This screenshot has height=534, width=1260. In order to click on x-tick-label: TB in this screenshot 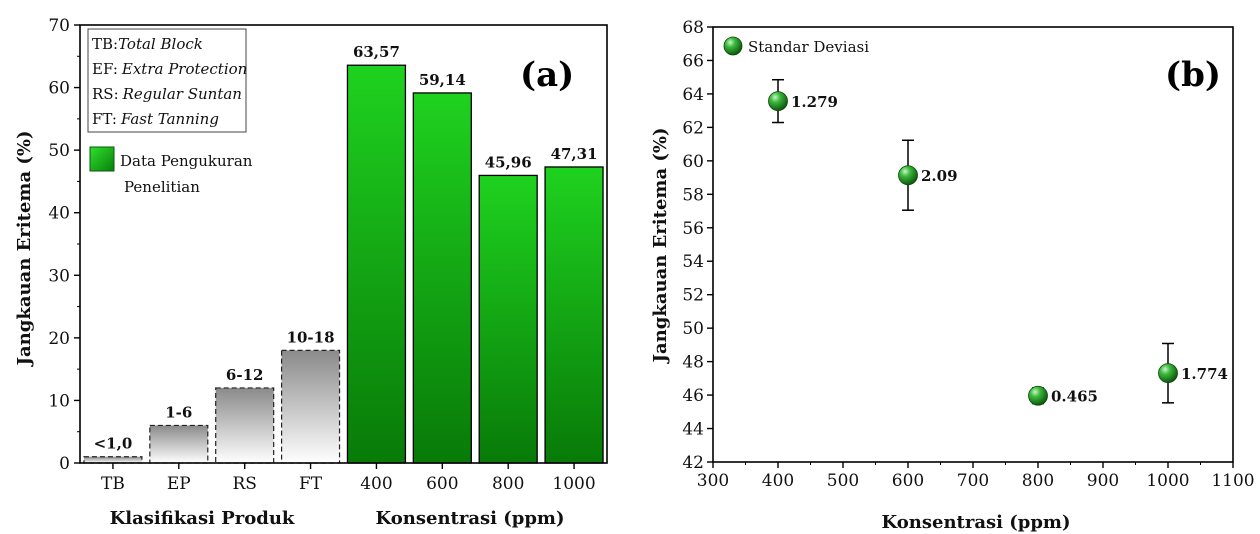, I will do `click(113, 484)`.